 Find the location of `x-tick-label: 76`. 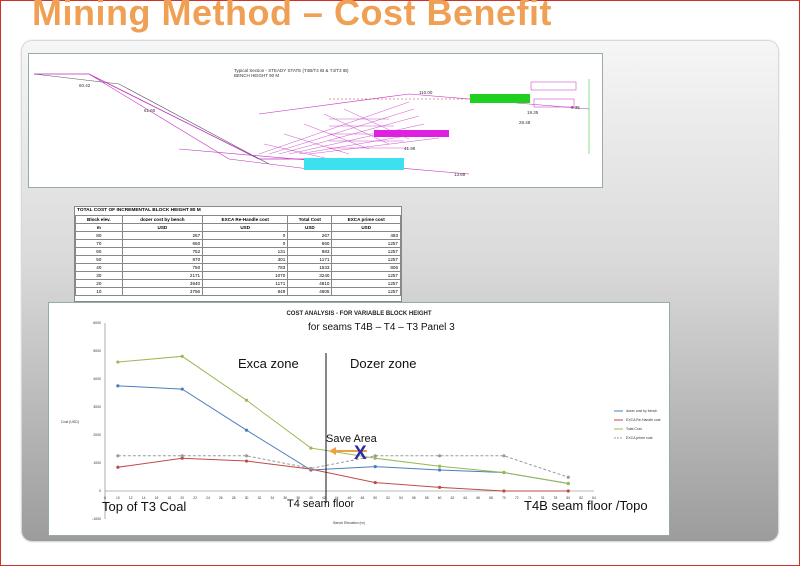

x-tick-label: 76 is located at coordinates (543, 498).